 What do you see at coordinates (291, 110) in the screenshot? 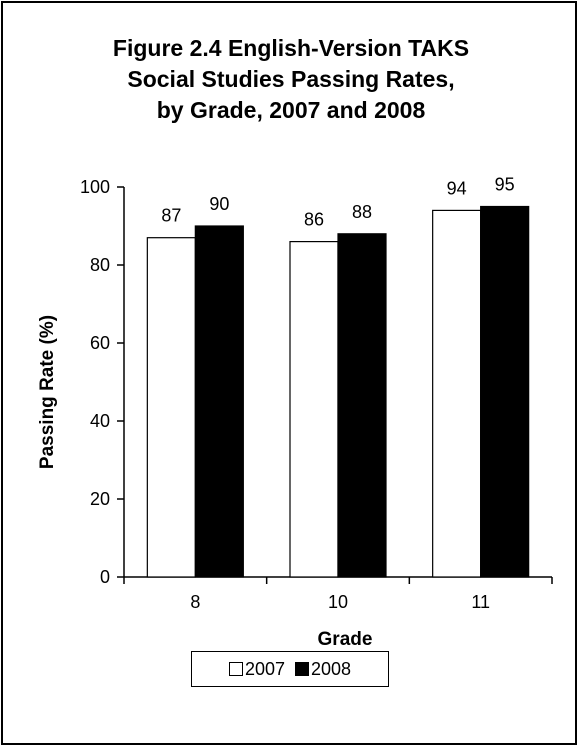
I see `chart-title-line-3: by Grade, 2007 and 2008` at bounding box center [291, 110].